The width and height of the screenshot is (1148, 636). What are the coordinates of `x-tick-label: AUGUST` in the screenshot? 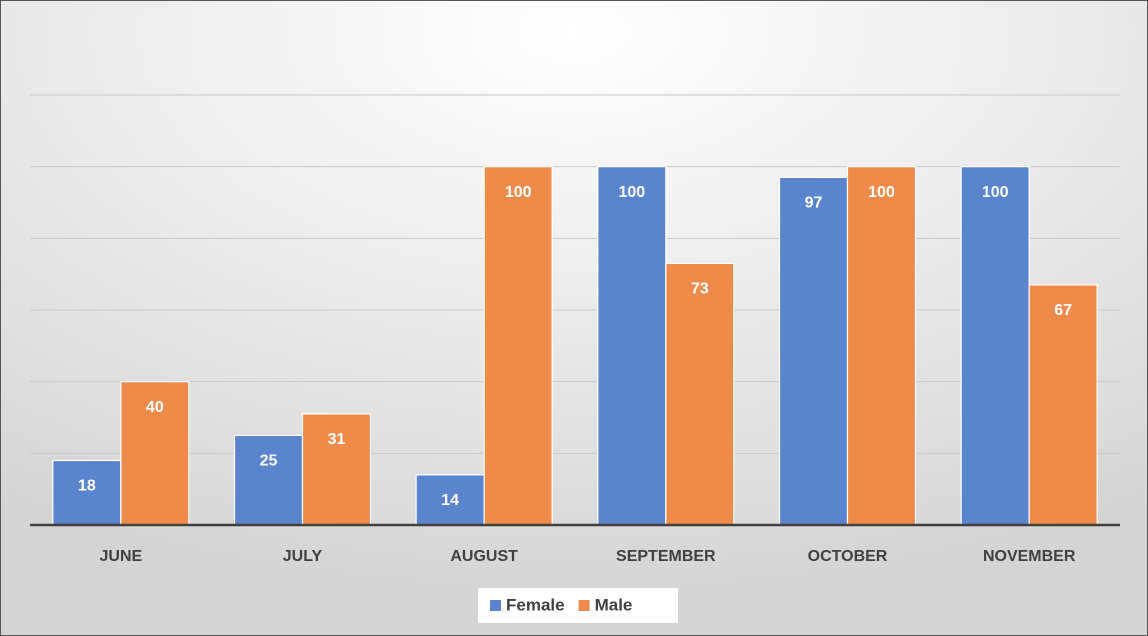 It's located at (484, 556).